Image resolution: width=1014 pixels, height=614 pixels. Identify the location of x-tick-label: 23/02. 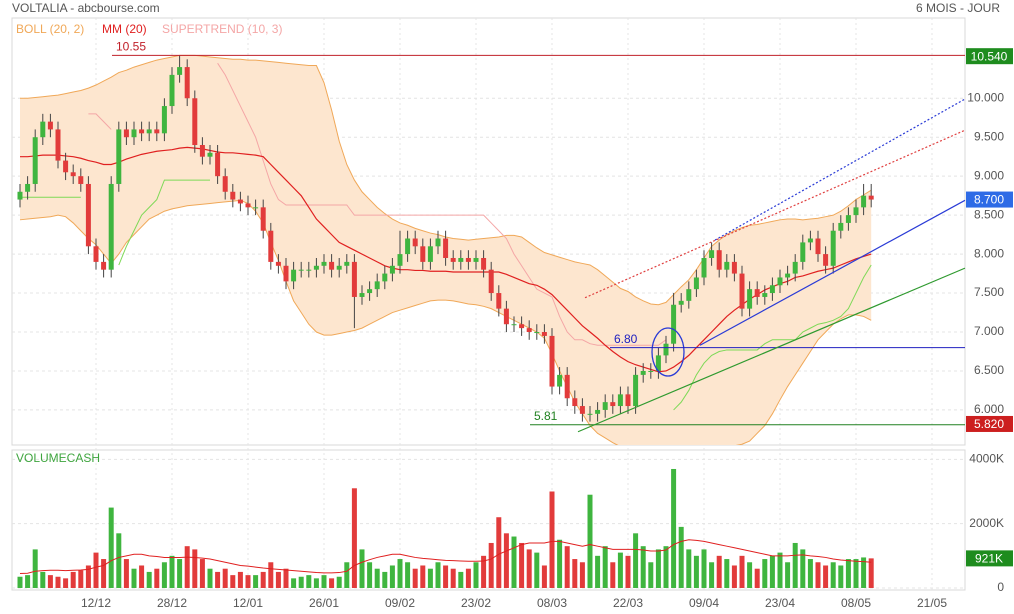
(476, 603).